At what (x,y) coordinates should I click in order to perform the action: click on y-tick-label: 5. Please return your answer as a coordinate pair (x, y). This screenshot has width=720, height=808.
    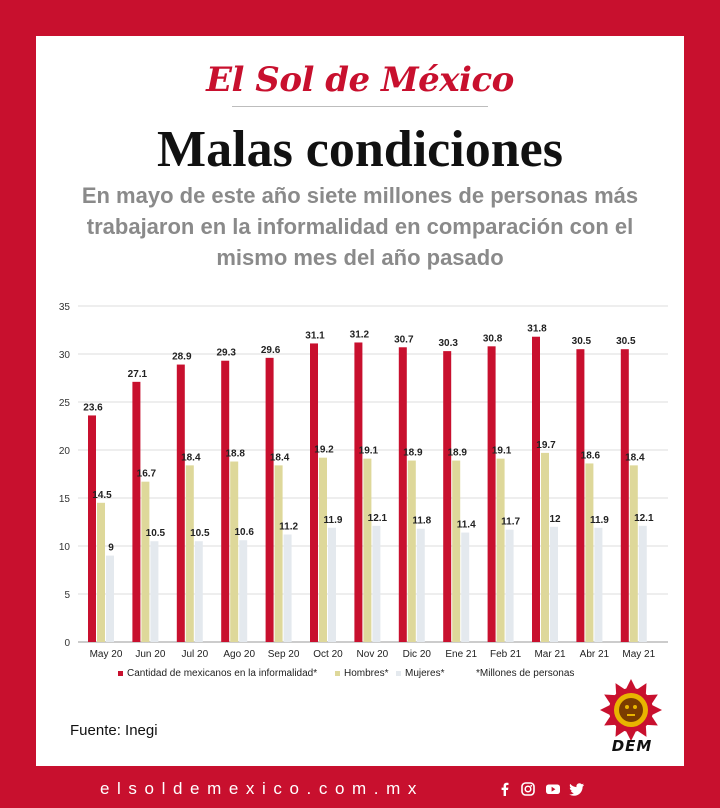
    Looking at the image, I should click on (67, 595).